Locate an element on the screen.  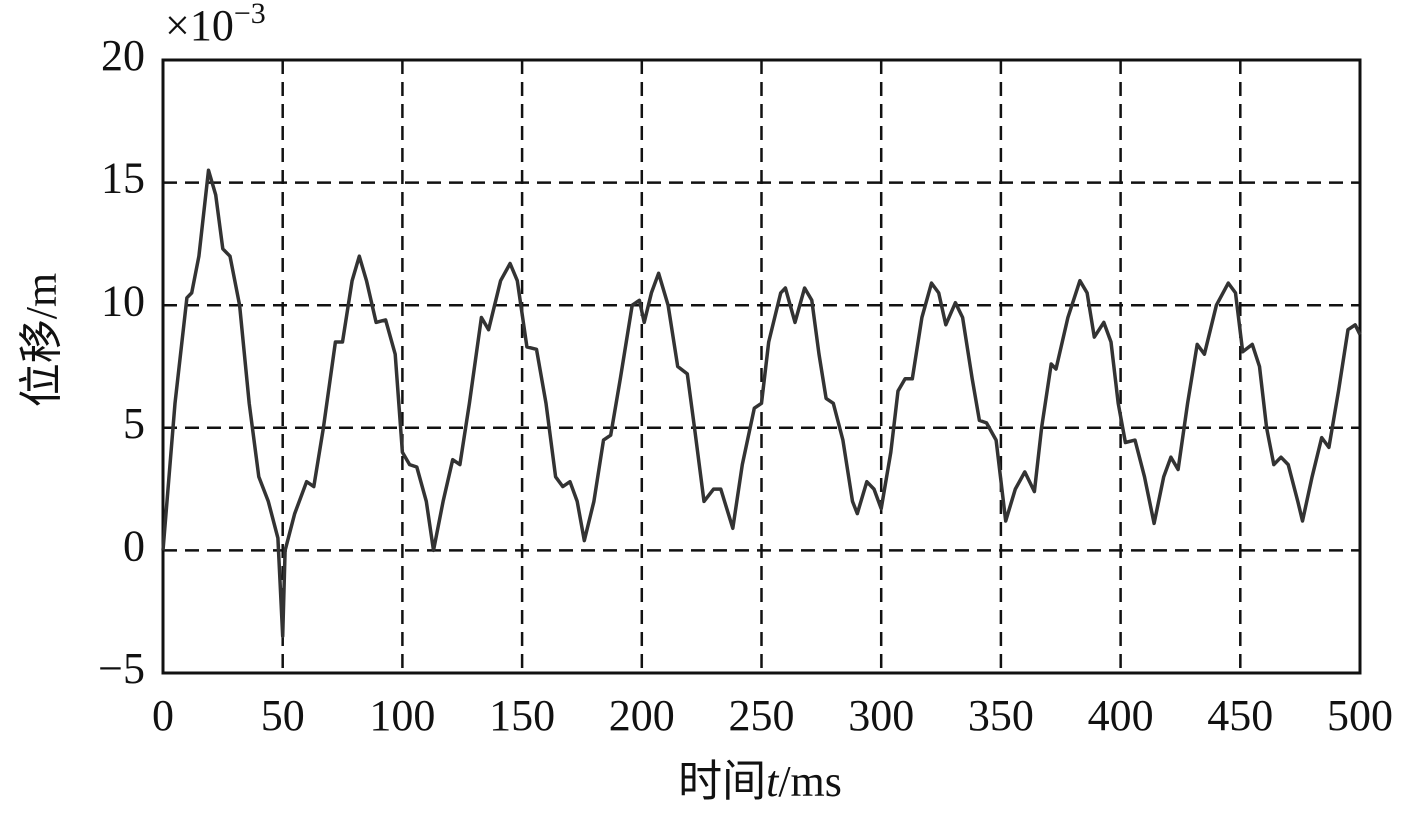
y-axis-label: 位移/m is located at coordinates (41, 340).